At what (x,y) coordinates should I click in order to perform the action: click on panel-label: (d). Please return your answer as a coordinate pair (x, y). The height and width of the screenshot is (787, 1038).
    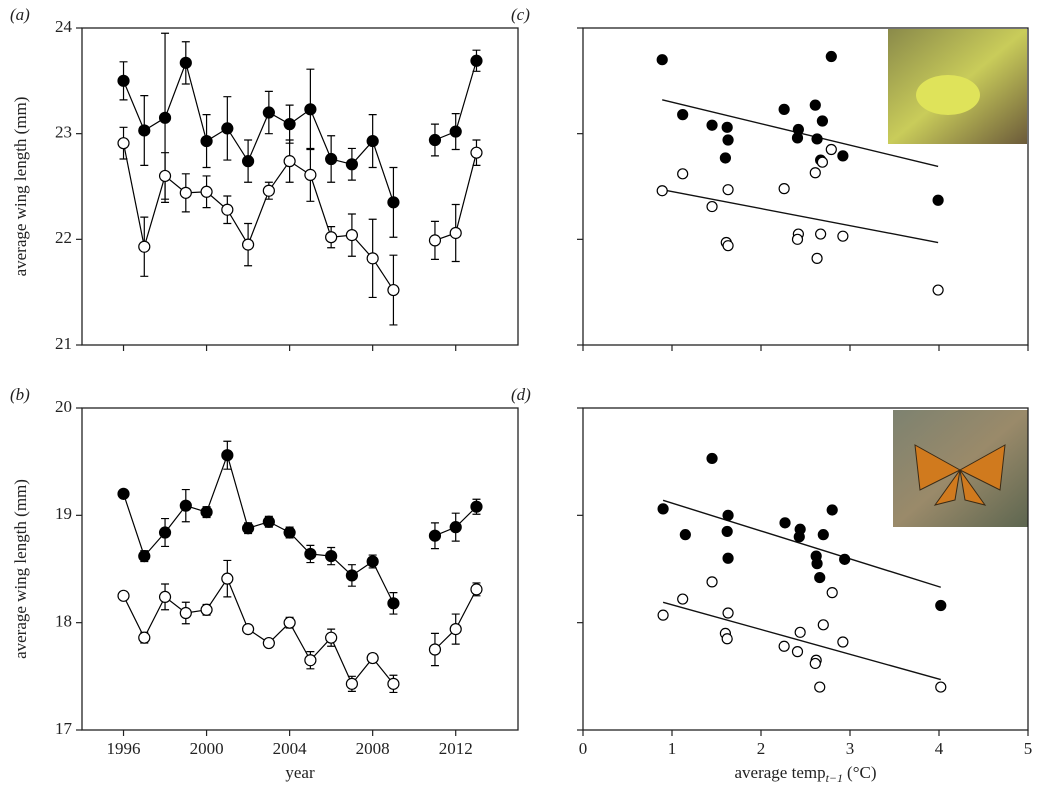
    Looking at the image, I should click on (521, 394).